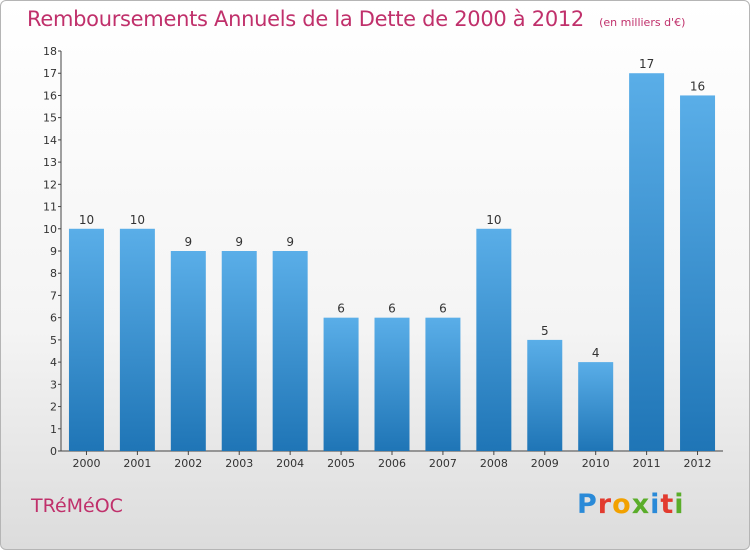 Image resolution: width=750 pixels, height=550 pixels. Describe the element at coordinates (50, 229) in the screenshot. I see `y-tick-label: 10` at that location.